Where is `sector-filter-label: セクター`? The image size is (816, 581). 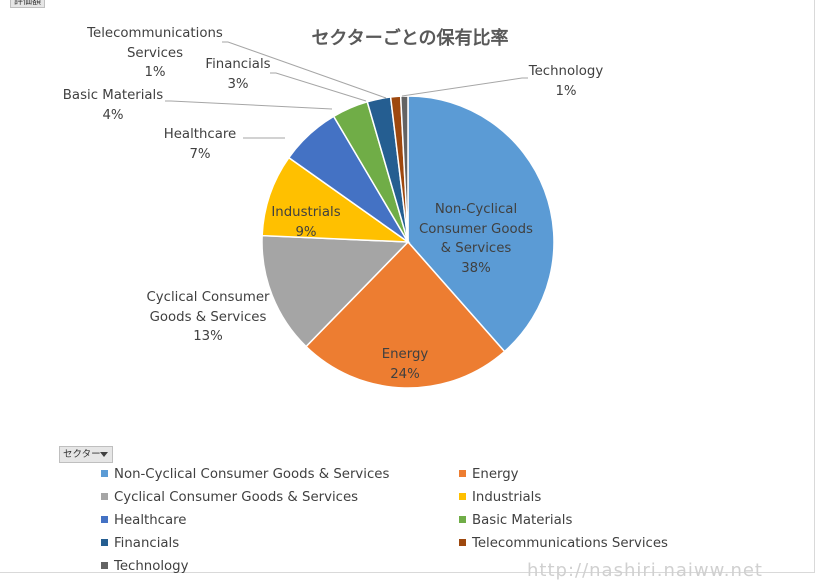 sector-filter-label: セクター is located at coordinates (82, 454).